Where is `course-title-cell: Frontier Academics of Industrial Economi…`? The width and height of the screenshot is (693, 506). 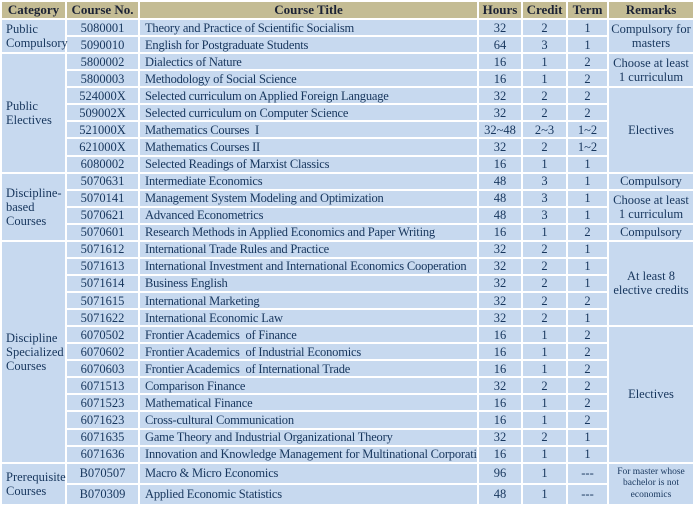 course-title-cell: Frontier Academics of Industrial Economi… is located at coordinates (308, 352).